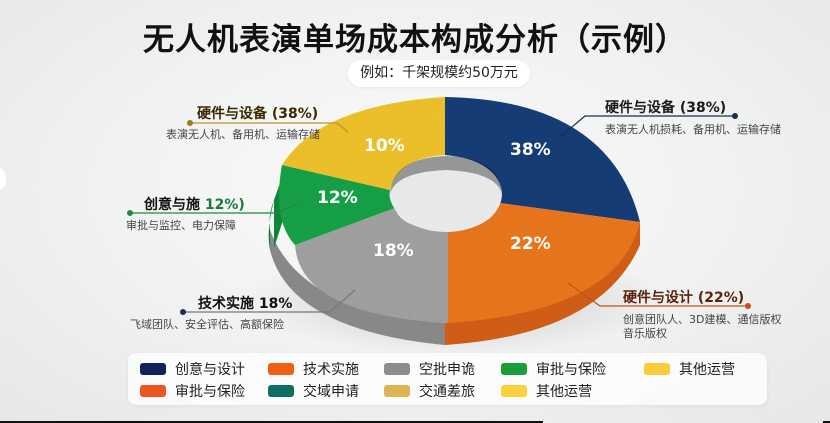 The width and height of the screenshot is (830, 423). Describe the element at coordinates (210, 370) in the screenshot. I see `legend-label: 创意与设计` at that location.